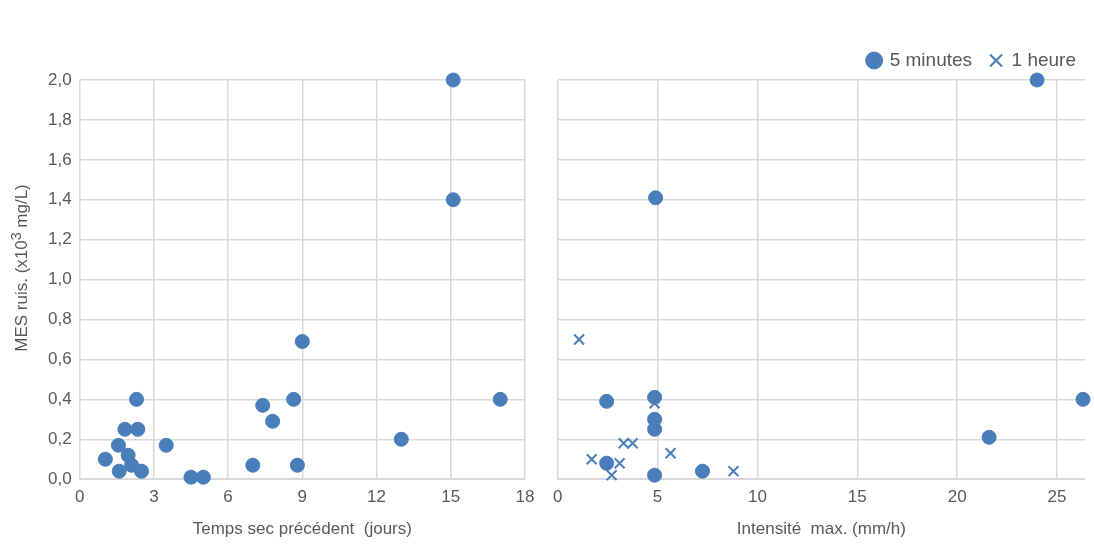 Image resolution: width=1094 pixels, height=544 pixels. What do you see at coordinates (59, 119) in the screenshot?
I see `y-tick-label: 1,8` at bounding box center [59, 119].